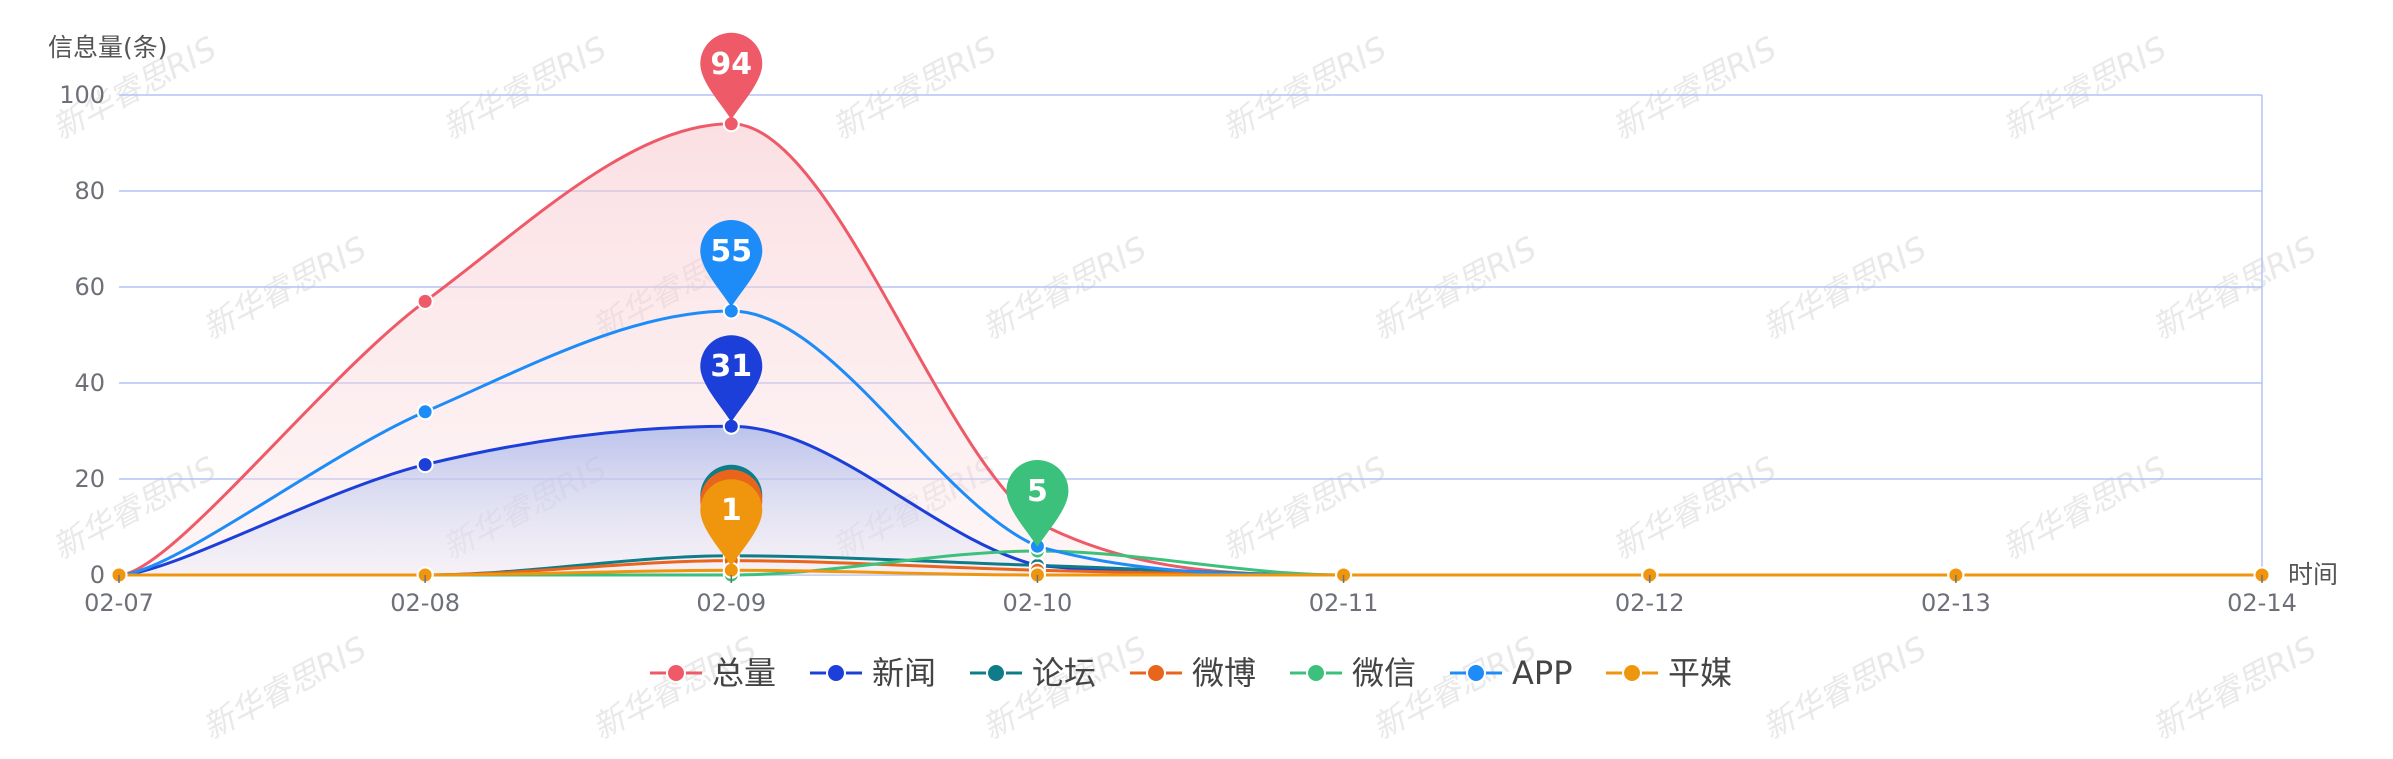 This screenshot has width=2393, height=759. What do you see at coordinates (119, 603) in the screenshot?
I see `x-tick-label: 02-07` at bounding box center [119, 603].